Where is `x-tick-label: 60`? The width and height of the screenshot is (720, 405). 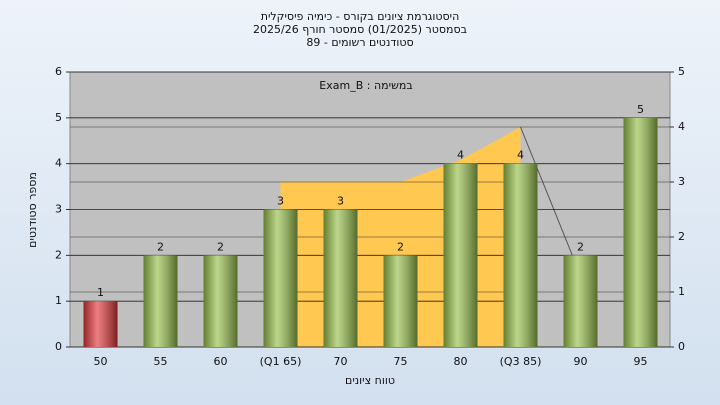
x-tick-label: 60 is located at coordinates (221, 361).